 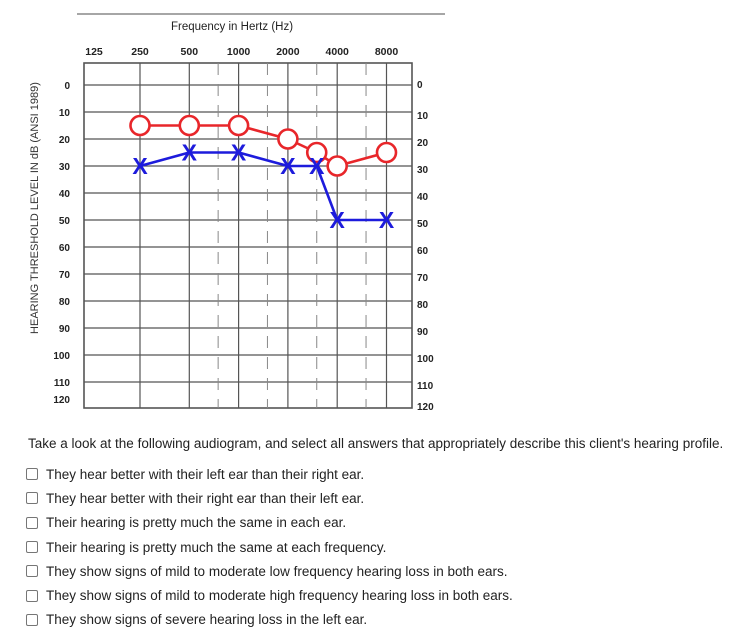 What do you see at coordinates (232, 27) in the screenshot?
I see `frequency-axis-title: Frequency in Hertz (Hz)` at bounding box center [232, 27].